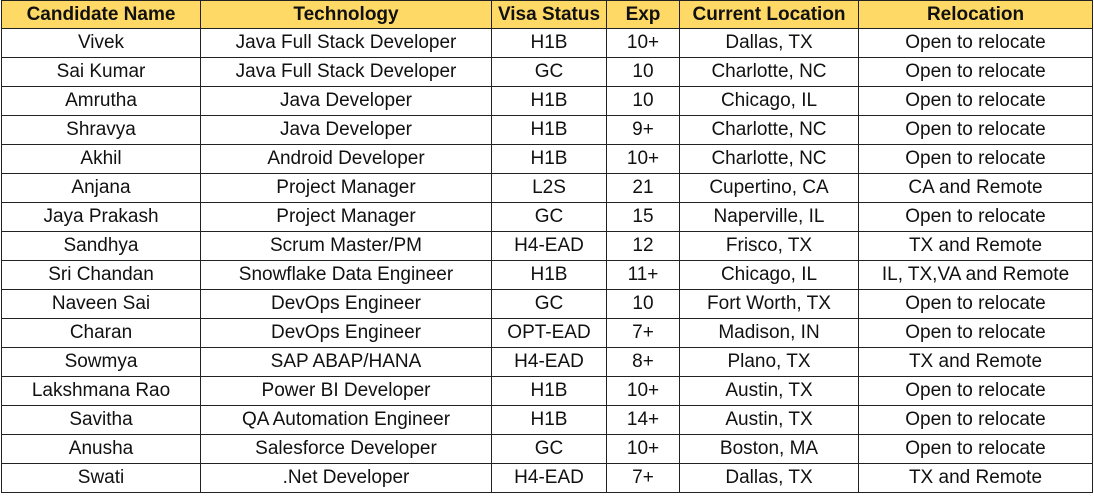  Describe the element at coordinates (975, 188) in the screenshot. I see `cell-relocation: CA and Remote` at that location.